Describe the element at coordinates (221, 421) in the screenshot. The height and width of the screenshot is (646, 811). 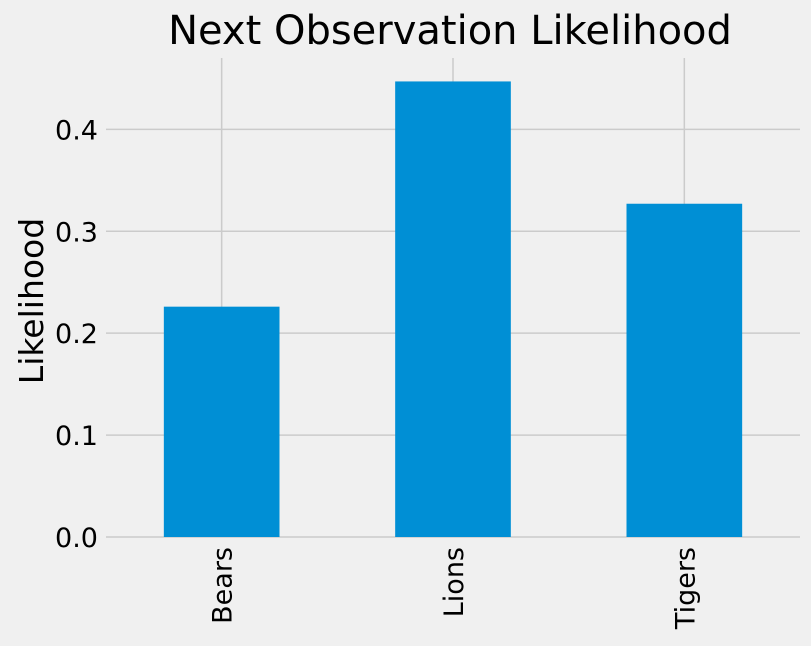
I see `bar-bears` at that location.